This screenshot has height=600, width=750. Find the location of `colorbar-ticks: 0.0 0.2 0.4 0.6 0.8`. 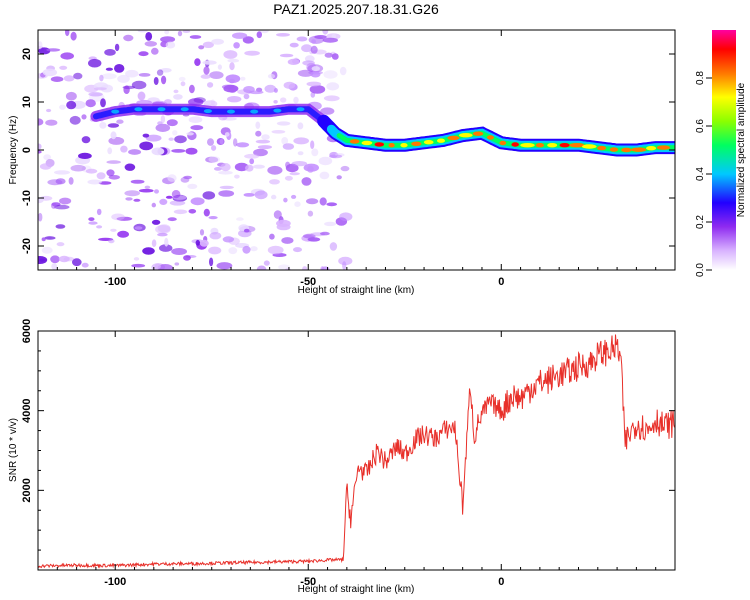

colorbar-ticks: 0.0 0.2 0.4 0.6 0.8 is located at coordinates (703, 174).